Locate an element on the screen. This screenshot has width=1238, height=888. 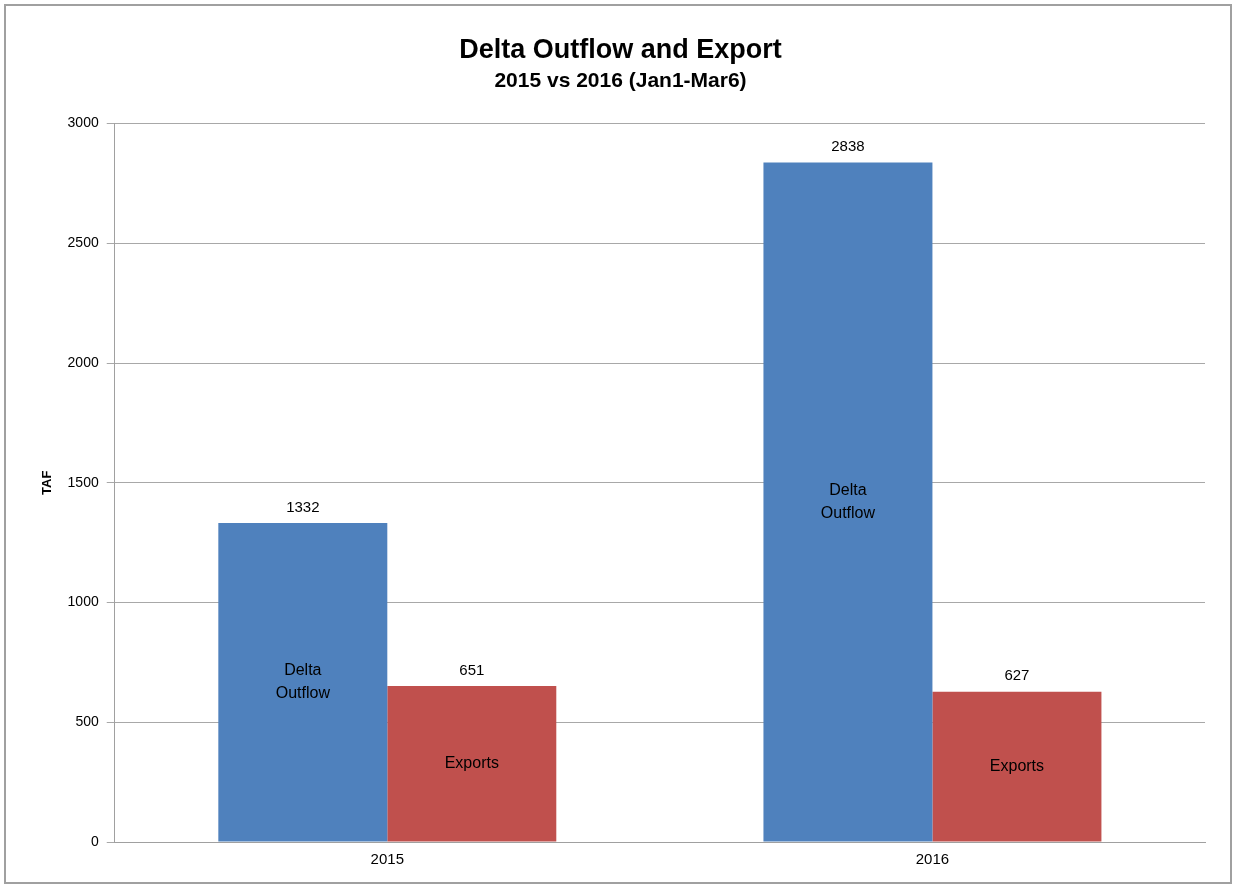
x-tick-label: 2015 is located at coordinates (387, 859).